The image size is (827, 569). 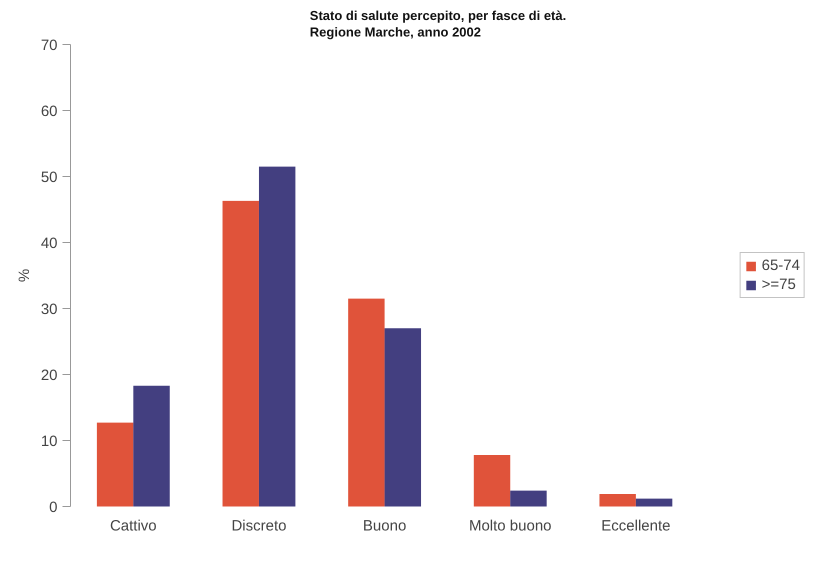 I want to click on legend-label: >=75, so click(x=779, y=284).